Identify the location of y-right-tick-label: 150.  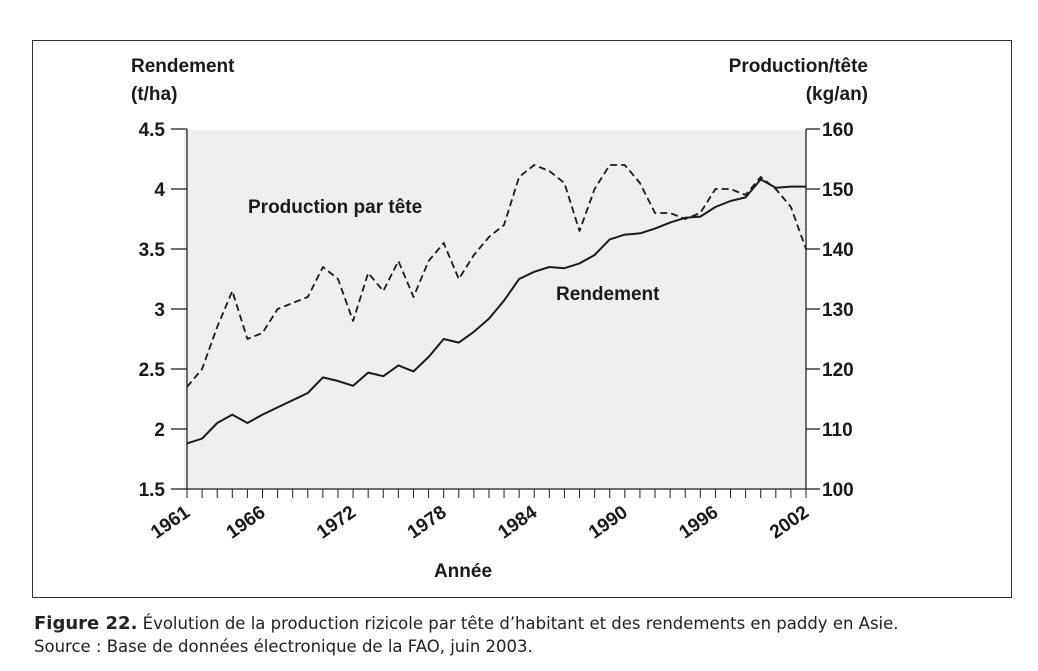
(838, 190).